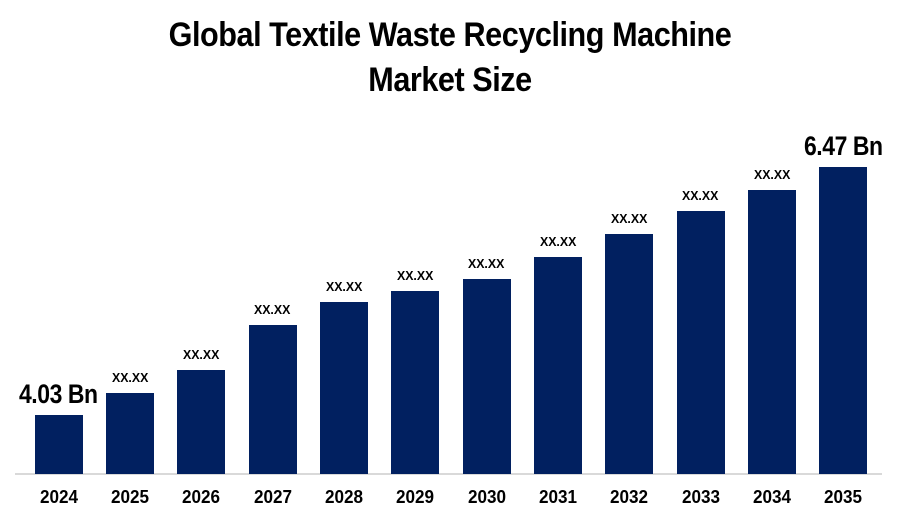 This screenshot has height=525, width=900. Describe the element at coordinates (843, 497) in the screenshot. I see `x-axis-tick-label: 2035` at that location.